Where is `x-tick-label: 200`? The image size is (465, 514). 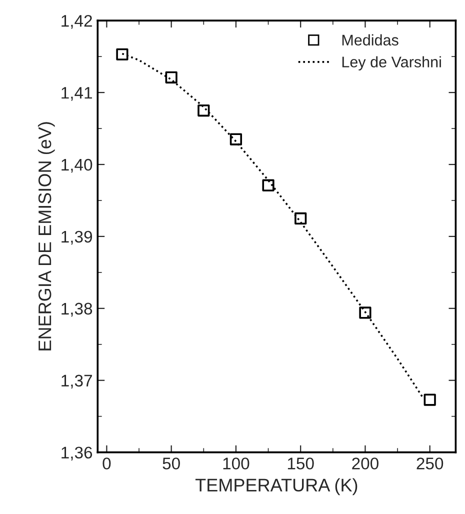
x-tick-label: 200 is located at coordinates (365, 464).